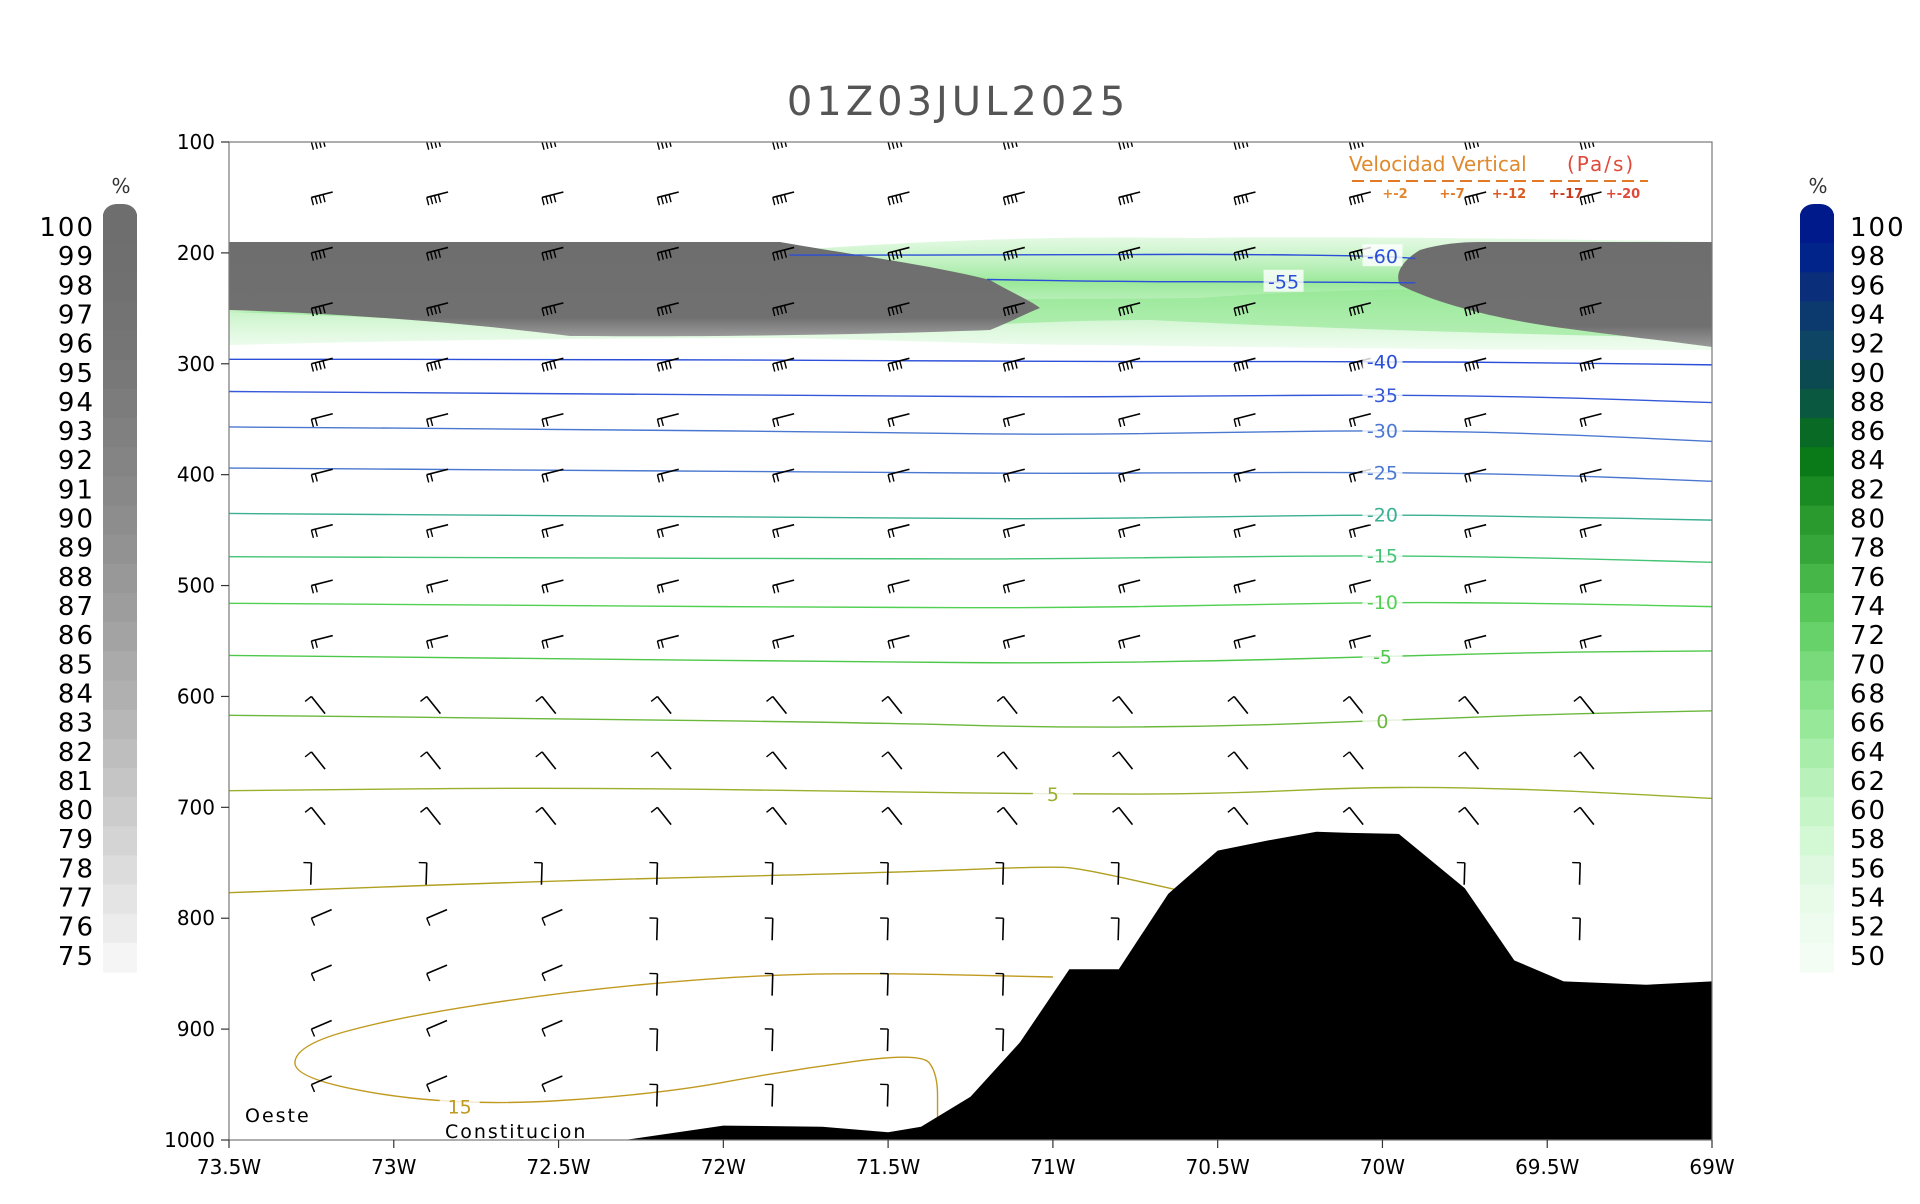 Image resolution: width=1920 pixels, height=1204 pixels. Describe the element at coordinates (1382, 396) in the screenshot. I see `contour-label: -35` at that location.